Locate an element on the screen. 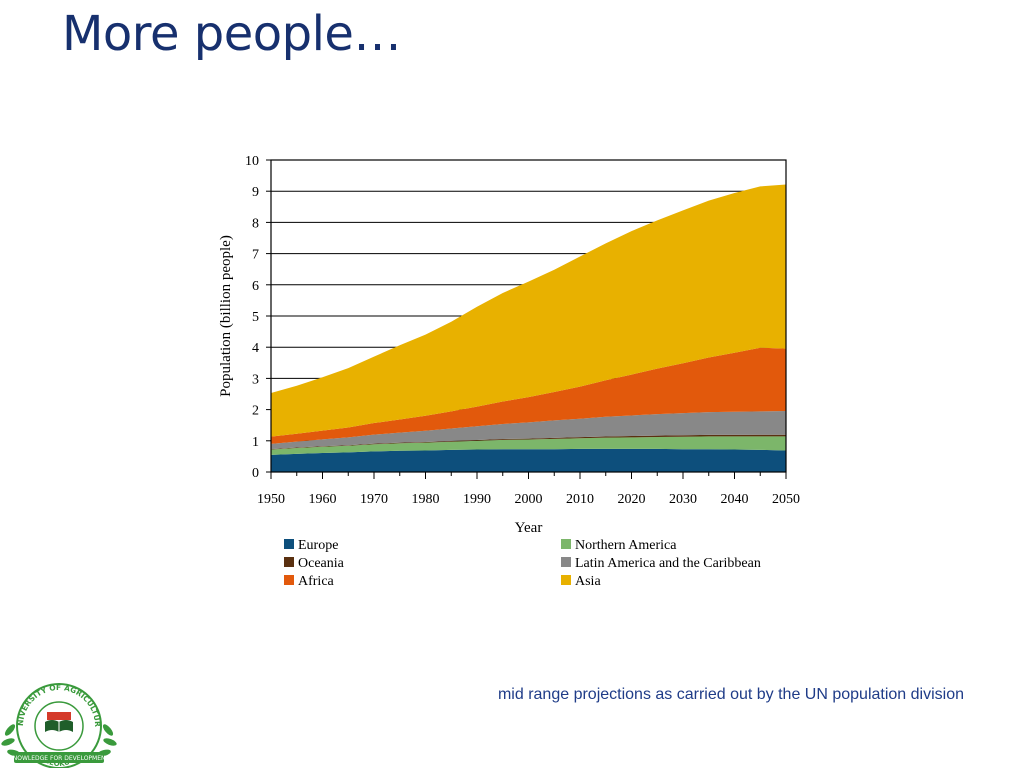  y-tick-label: 9 is located at coordinates (255, 192).